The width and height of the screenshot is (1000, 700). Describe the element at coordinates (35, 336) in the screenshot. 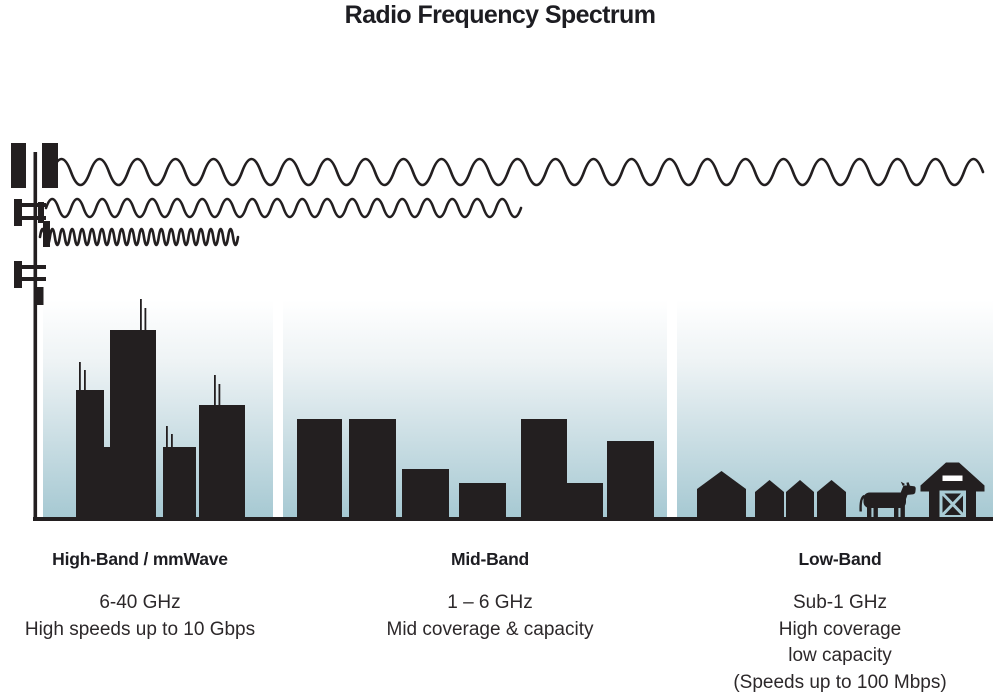

I see `tower-pole` at that location.